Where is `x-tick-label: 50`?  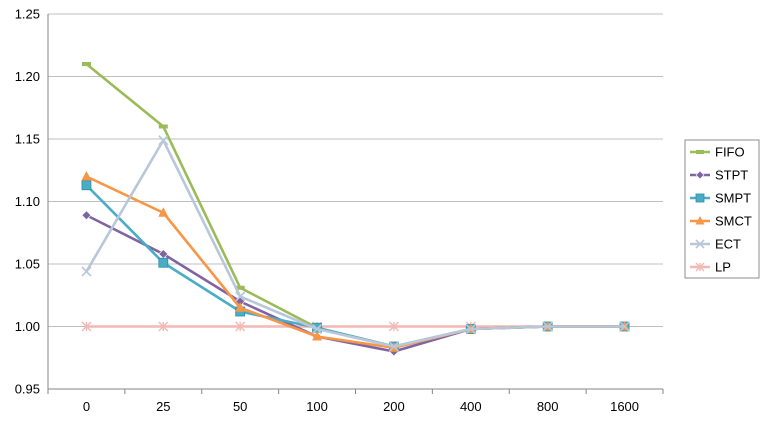
x-tick-label: 50 is located at coordinates (240, 406).